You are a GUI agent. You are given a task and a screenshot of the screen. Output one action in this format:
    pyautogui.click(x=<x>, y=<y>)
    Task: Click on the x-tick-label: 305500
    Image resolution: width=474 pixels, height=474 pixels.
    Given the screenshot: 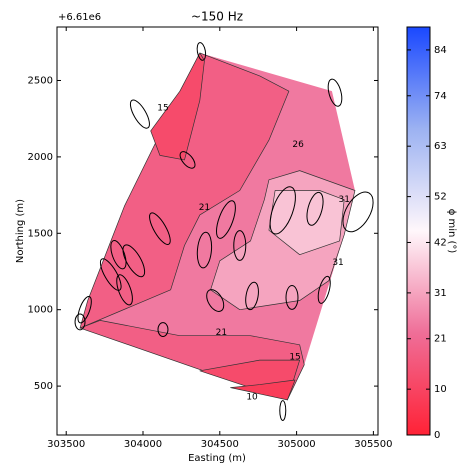 What is the action you would take?
    pyautogui.click(x=373, y=444)
    